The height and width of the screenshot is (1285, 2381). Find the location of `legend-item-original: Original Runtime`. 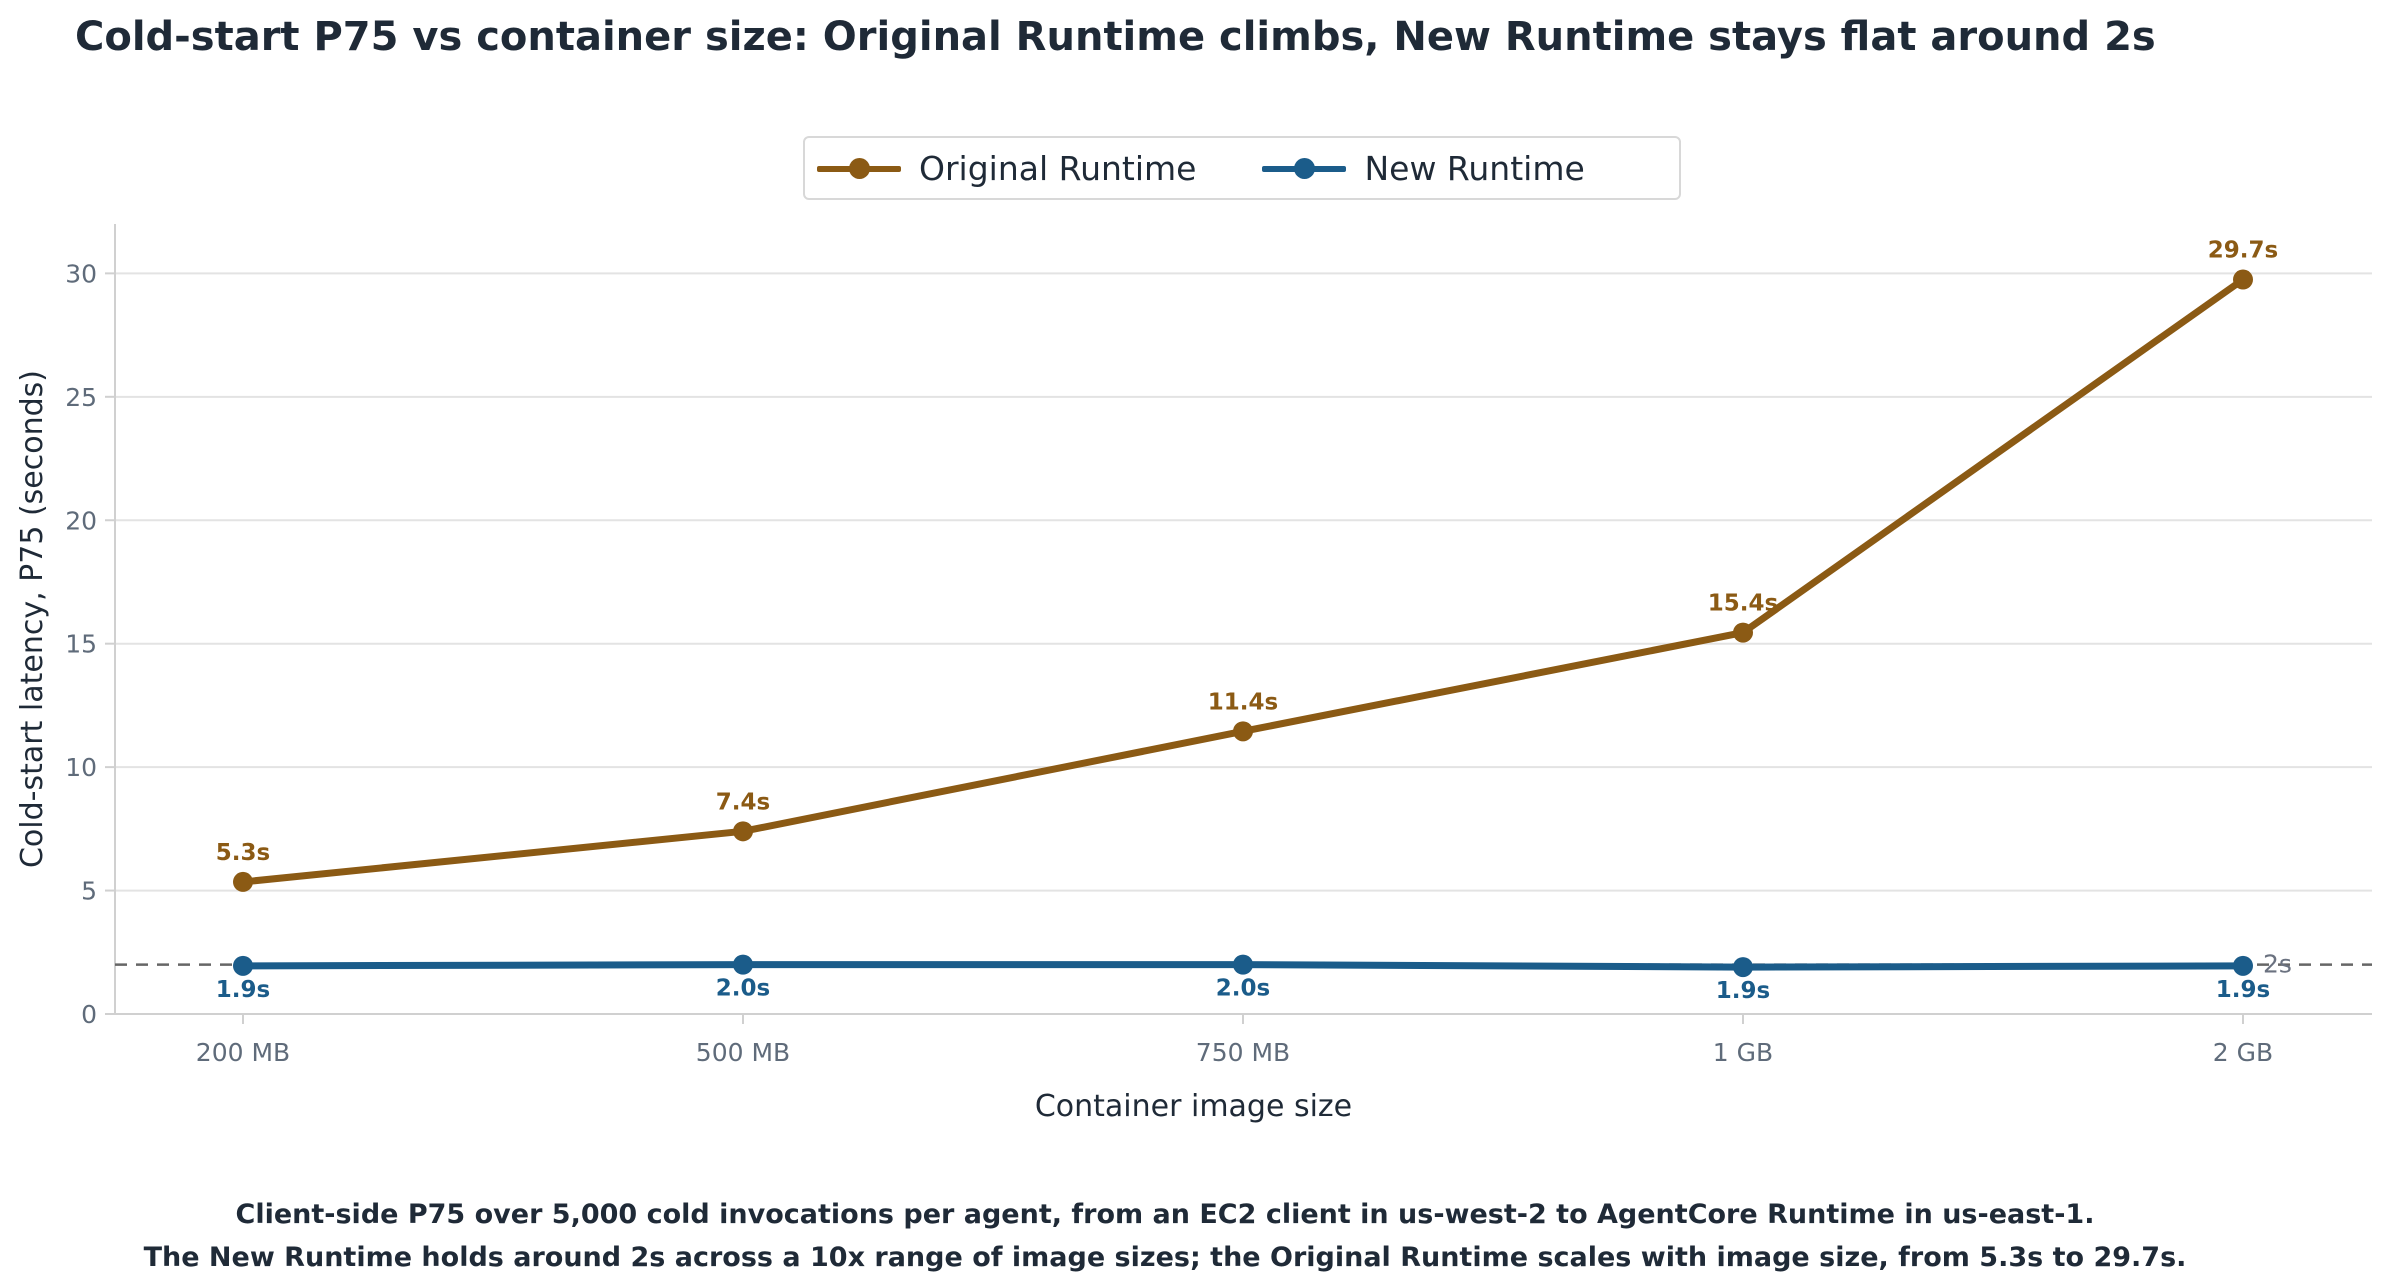

legend-item-original: Original Runtime is located at coordinates (1006, 168).